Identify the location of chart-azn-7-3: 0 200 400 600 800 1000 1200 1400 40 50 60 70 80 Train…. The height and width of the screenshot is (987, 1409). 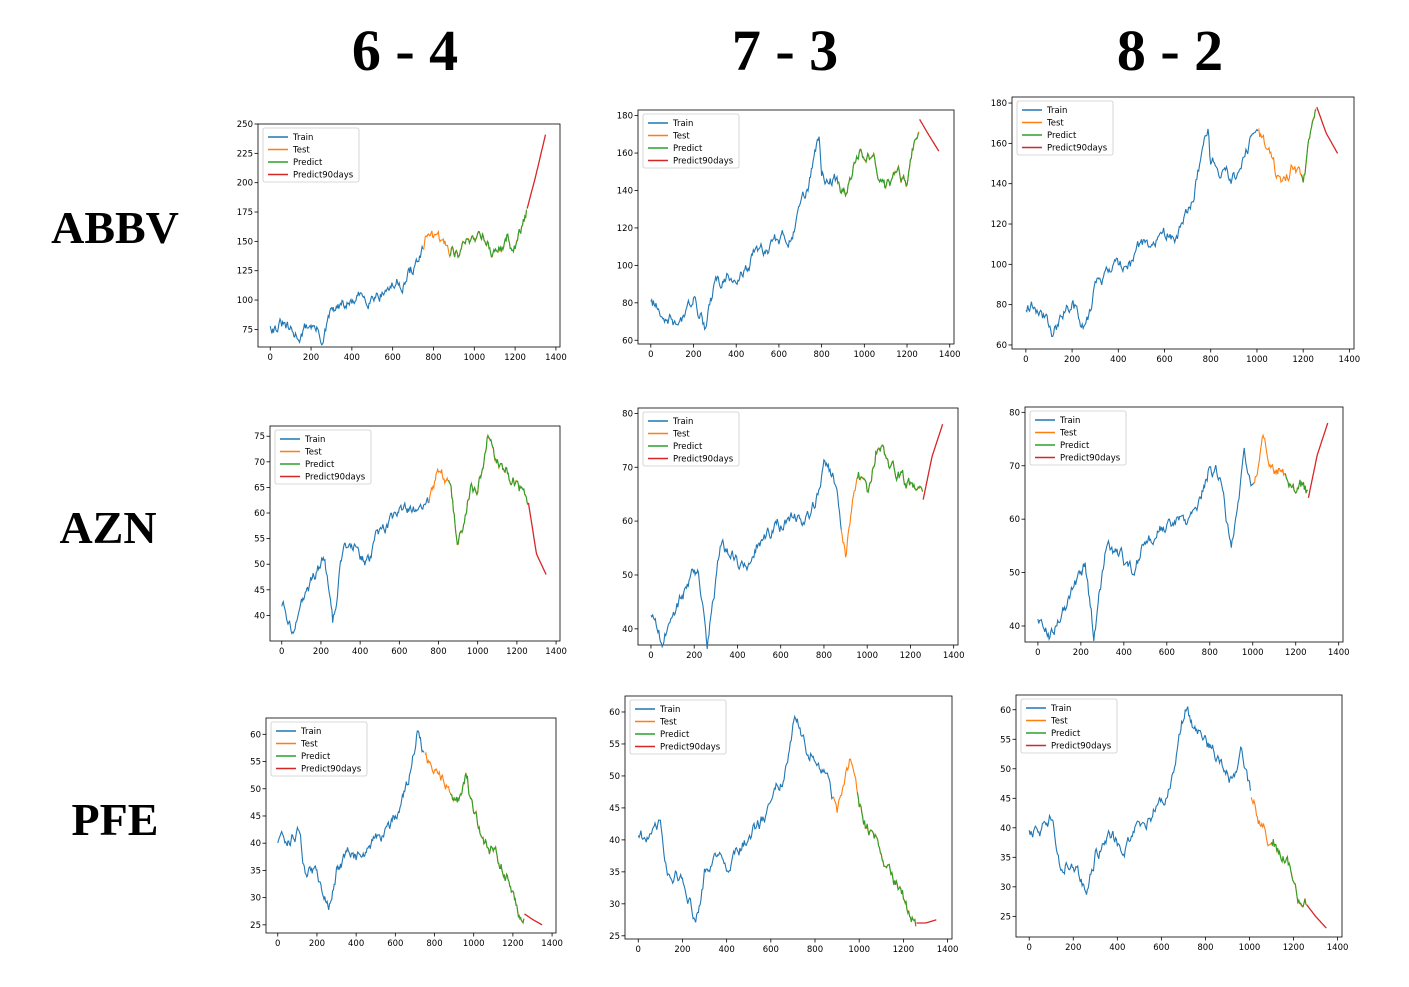
(793, 534).